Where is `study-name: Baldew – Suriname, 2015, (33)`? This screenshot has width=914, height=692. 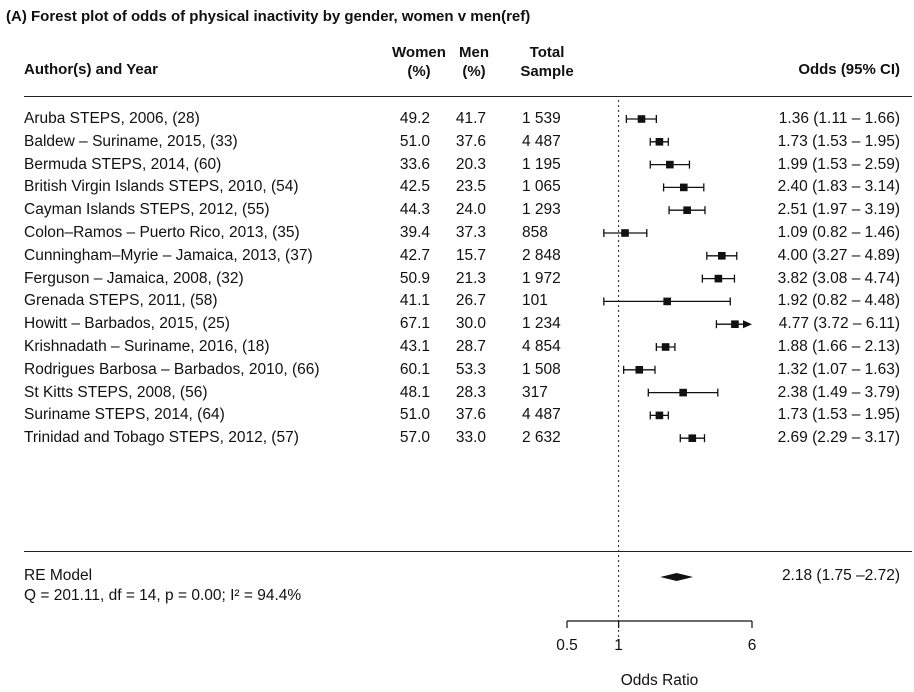 study-name: Baldew – Suriname, 2015, (33) is located at coordinates (131, 141).